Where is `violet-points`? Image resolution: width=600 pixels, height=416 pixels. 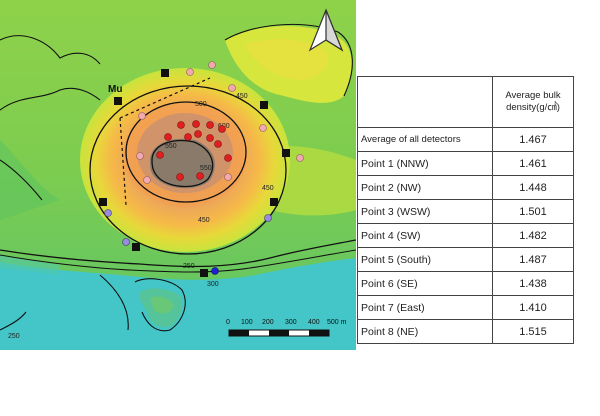
violet-points is located at coordinates (188, 227).